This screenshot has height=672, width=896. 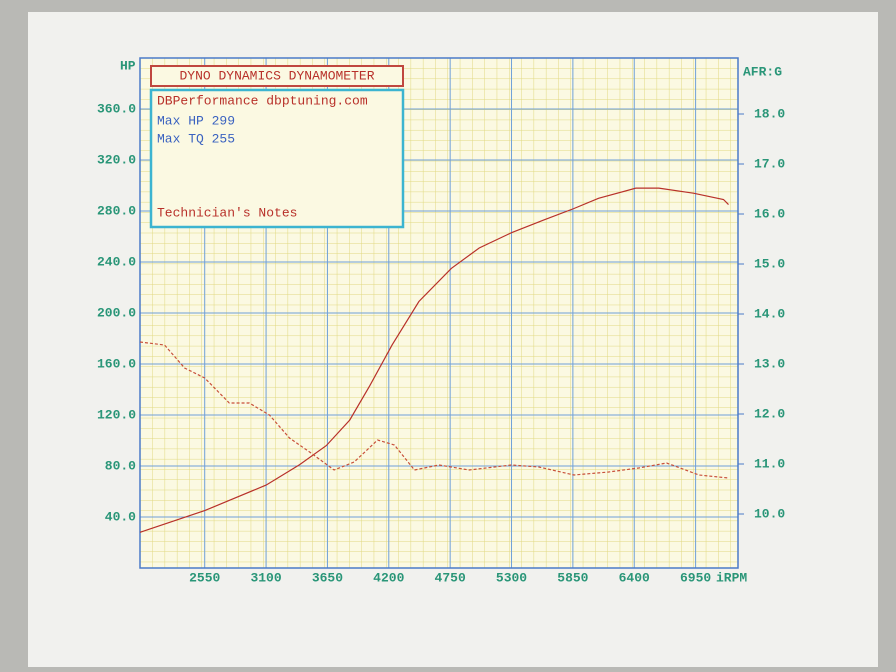 What do you see at coordinates (769, 463) in the screenshot?
I see `y2-tick-label: 11.0` at bounding box center [769, 463].